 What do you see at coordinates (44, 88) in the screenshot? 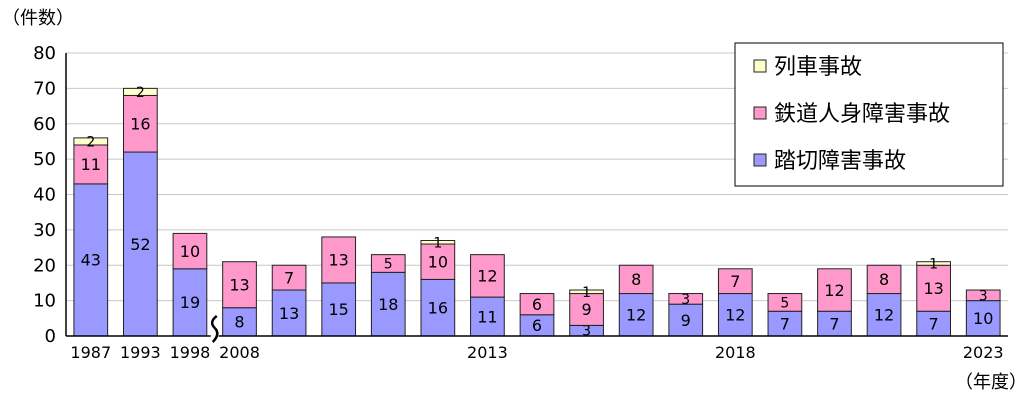
I see `y-tick-label: 70` at bounding box center [44, 88].